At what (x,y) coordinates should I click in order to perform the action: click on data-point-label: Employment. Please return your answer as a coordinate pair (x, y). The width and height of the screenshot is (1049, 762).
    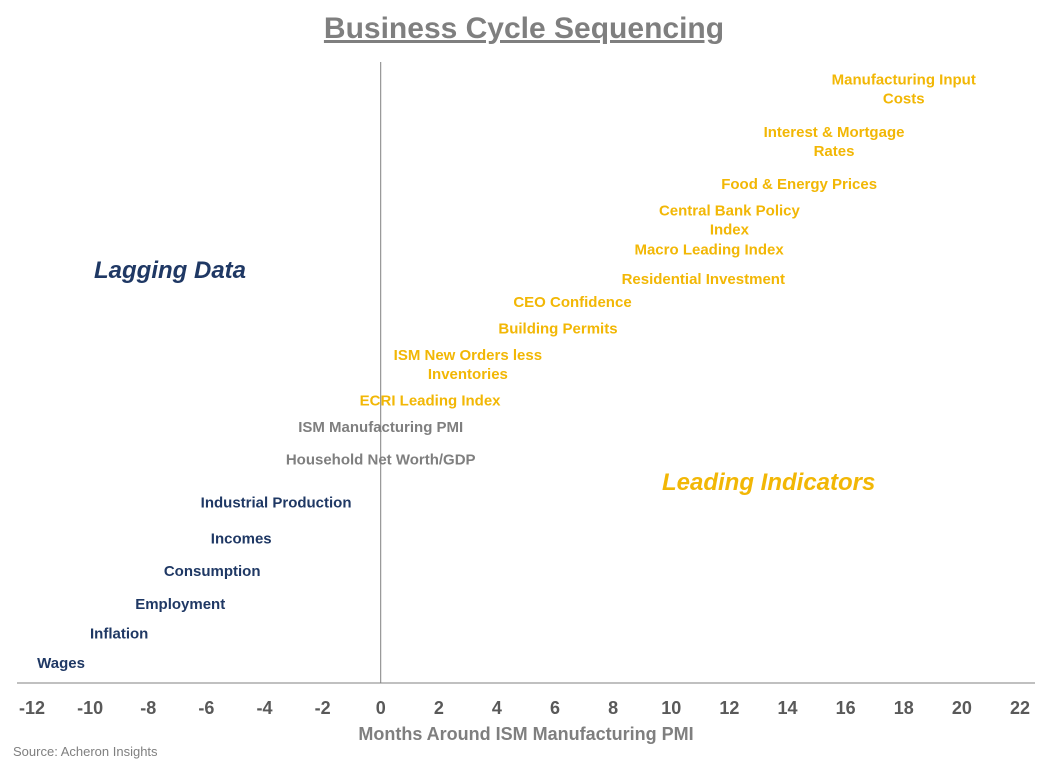
    Looking at the image, I should click on (180, 604).